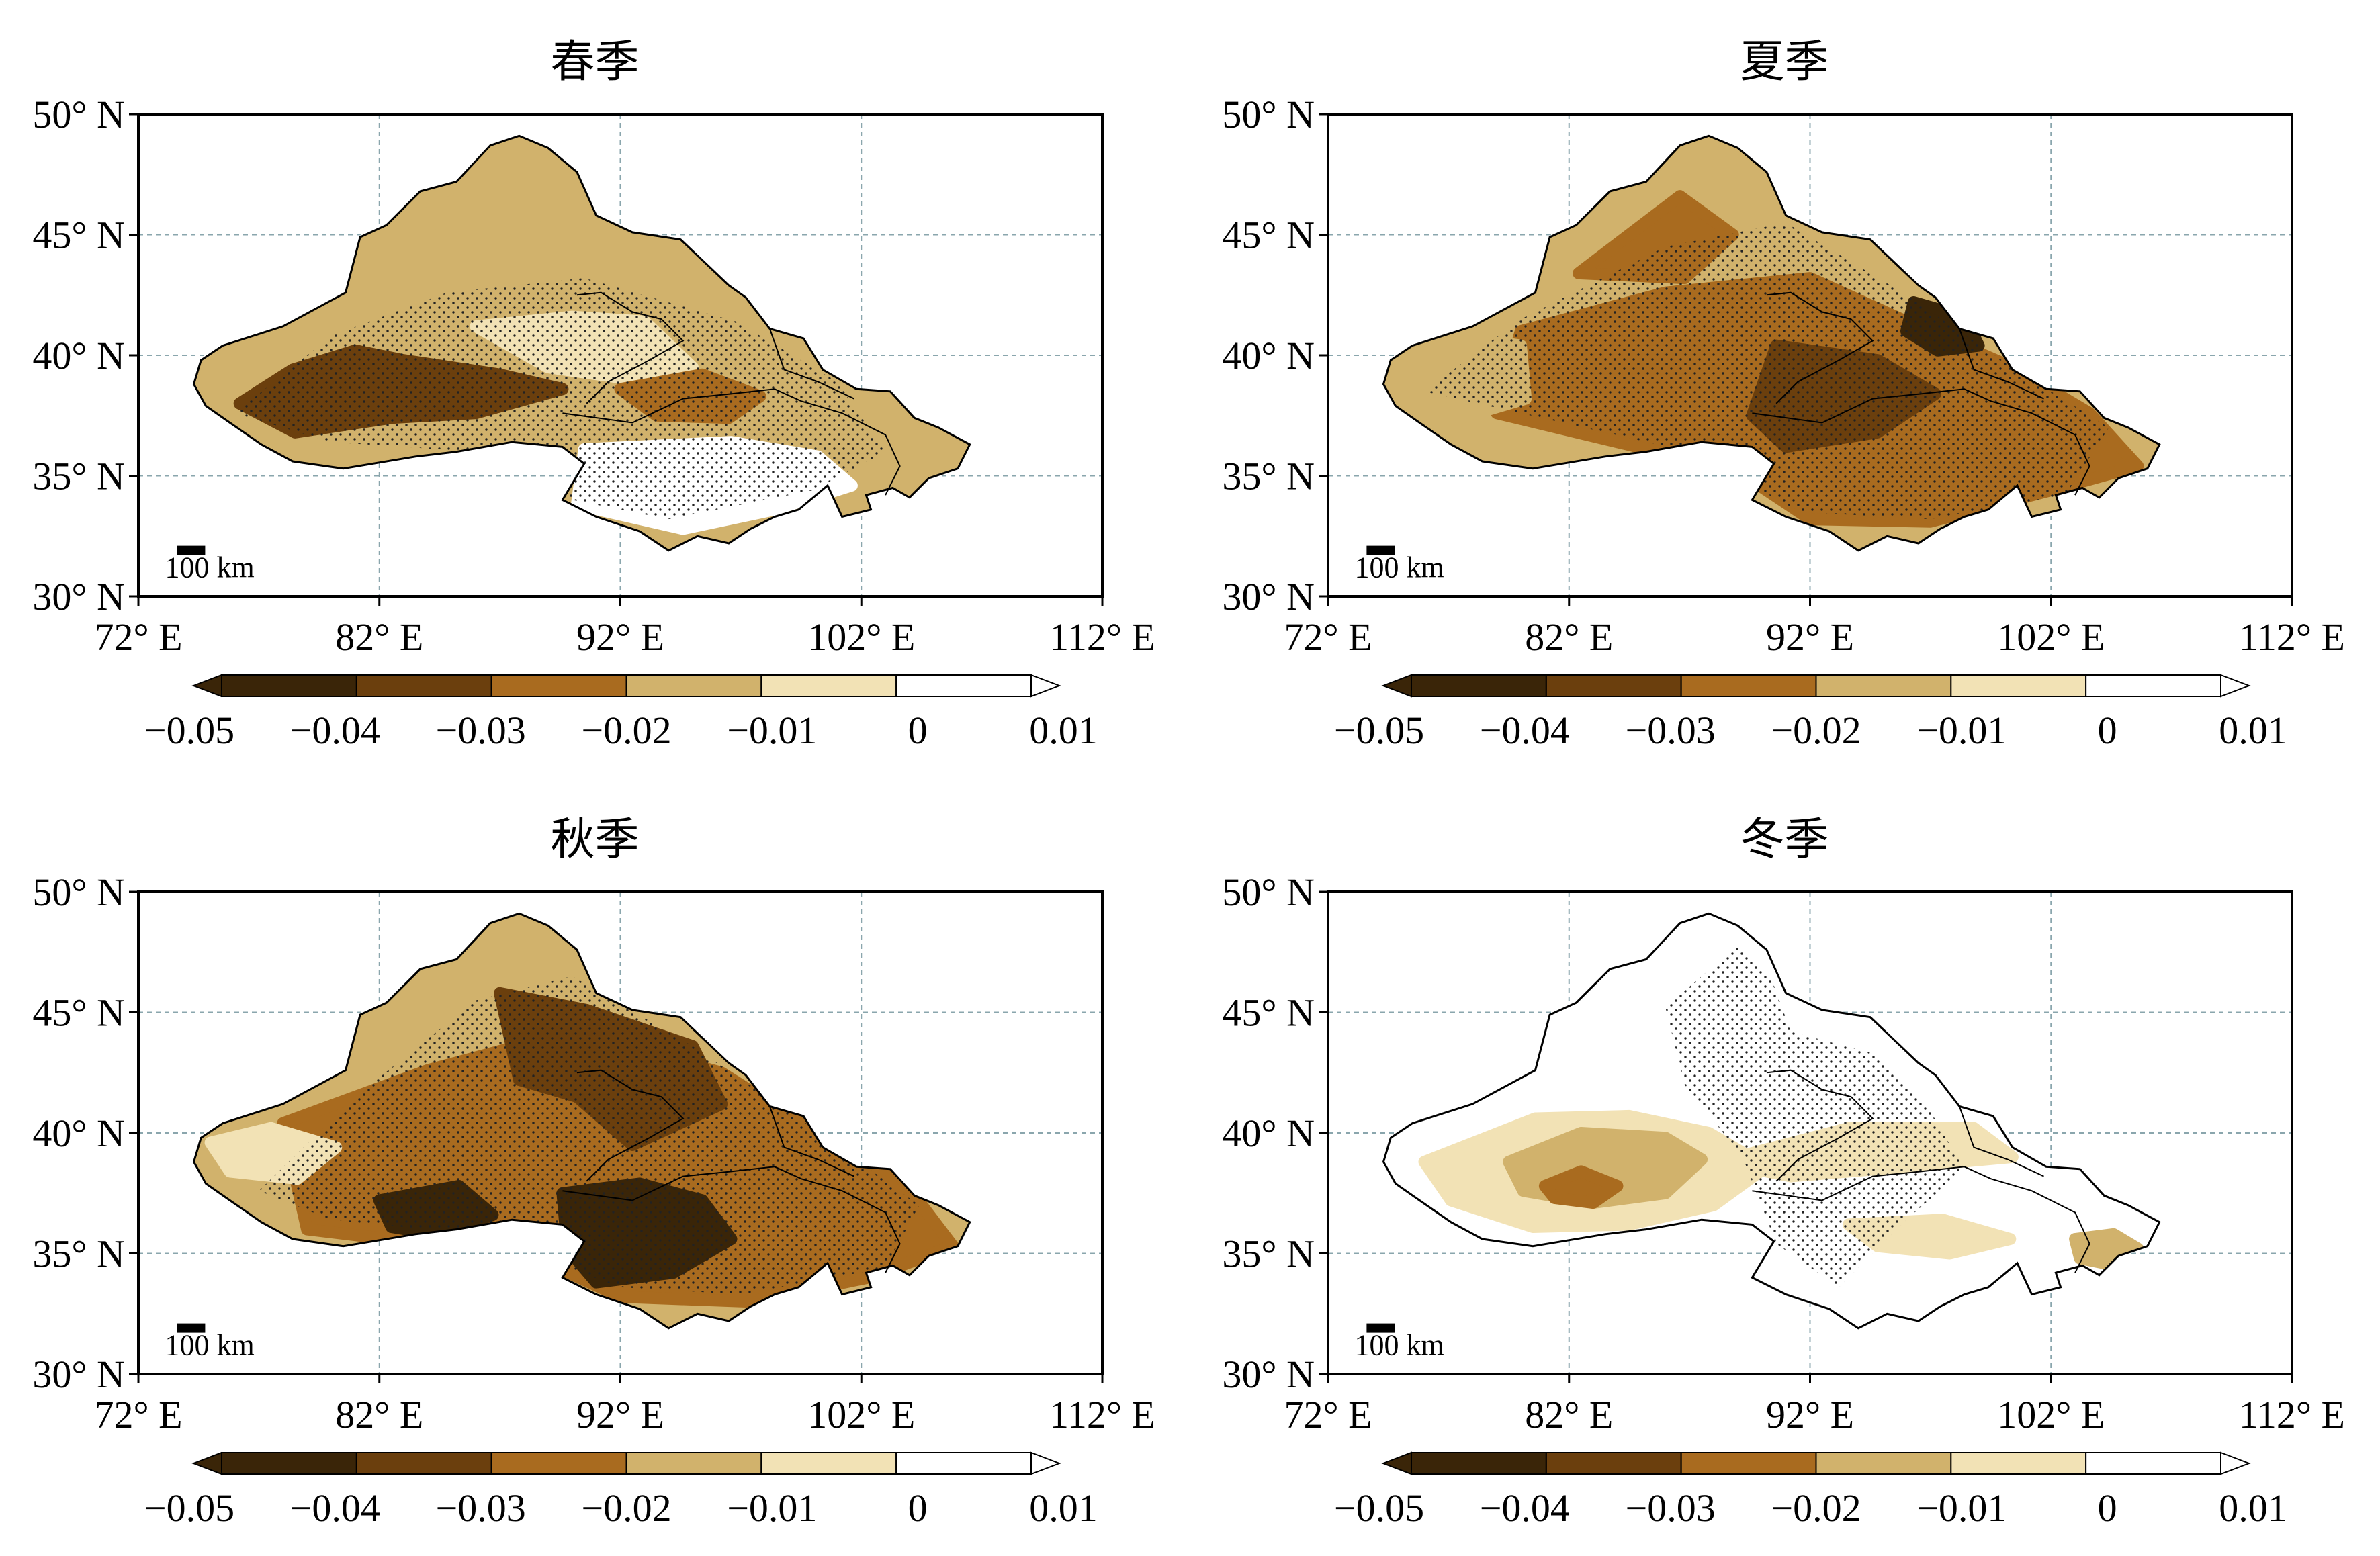 Image resolution: width=2380 pixels, height=1556 pixels. I want to click on colorbar-label: −0.02, so click(626, 730).